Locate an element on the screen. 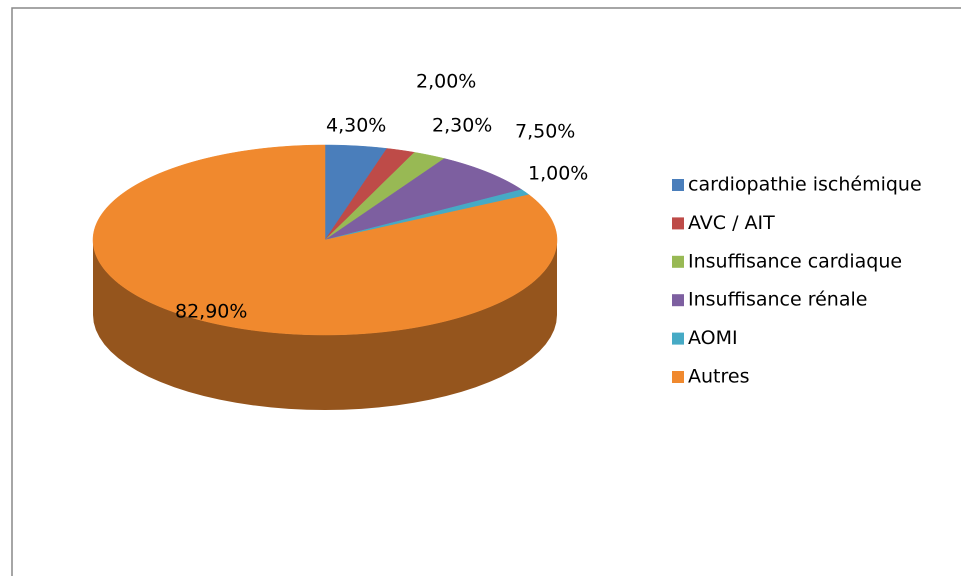 The image size is (961, 576). legend-label: Insuffisance cardiaque is located at coordinates (795, 261).